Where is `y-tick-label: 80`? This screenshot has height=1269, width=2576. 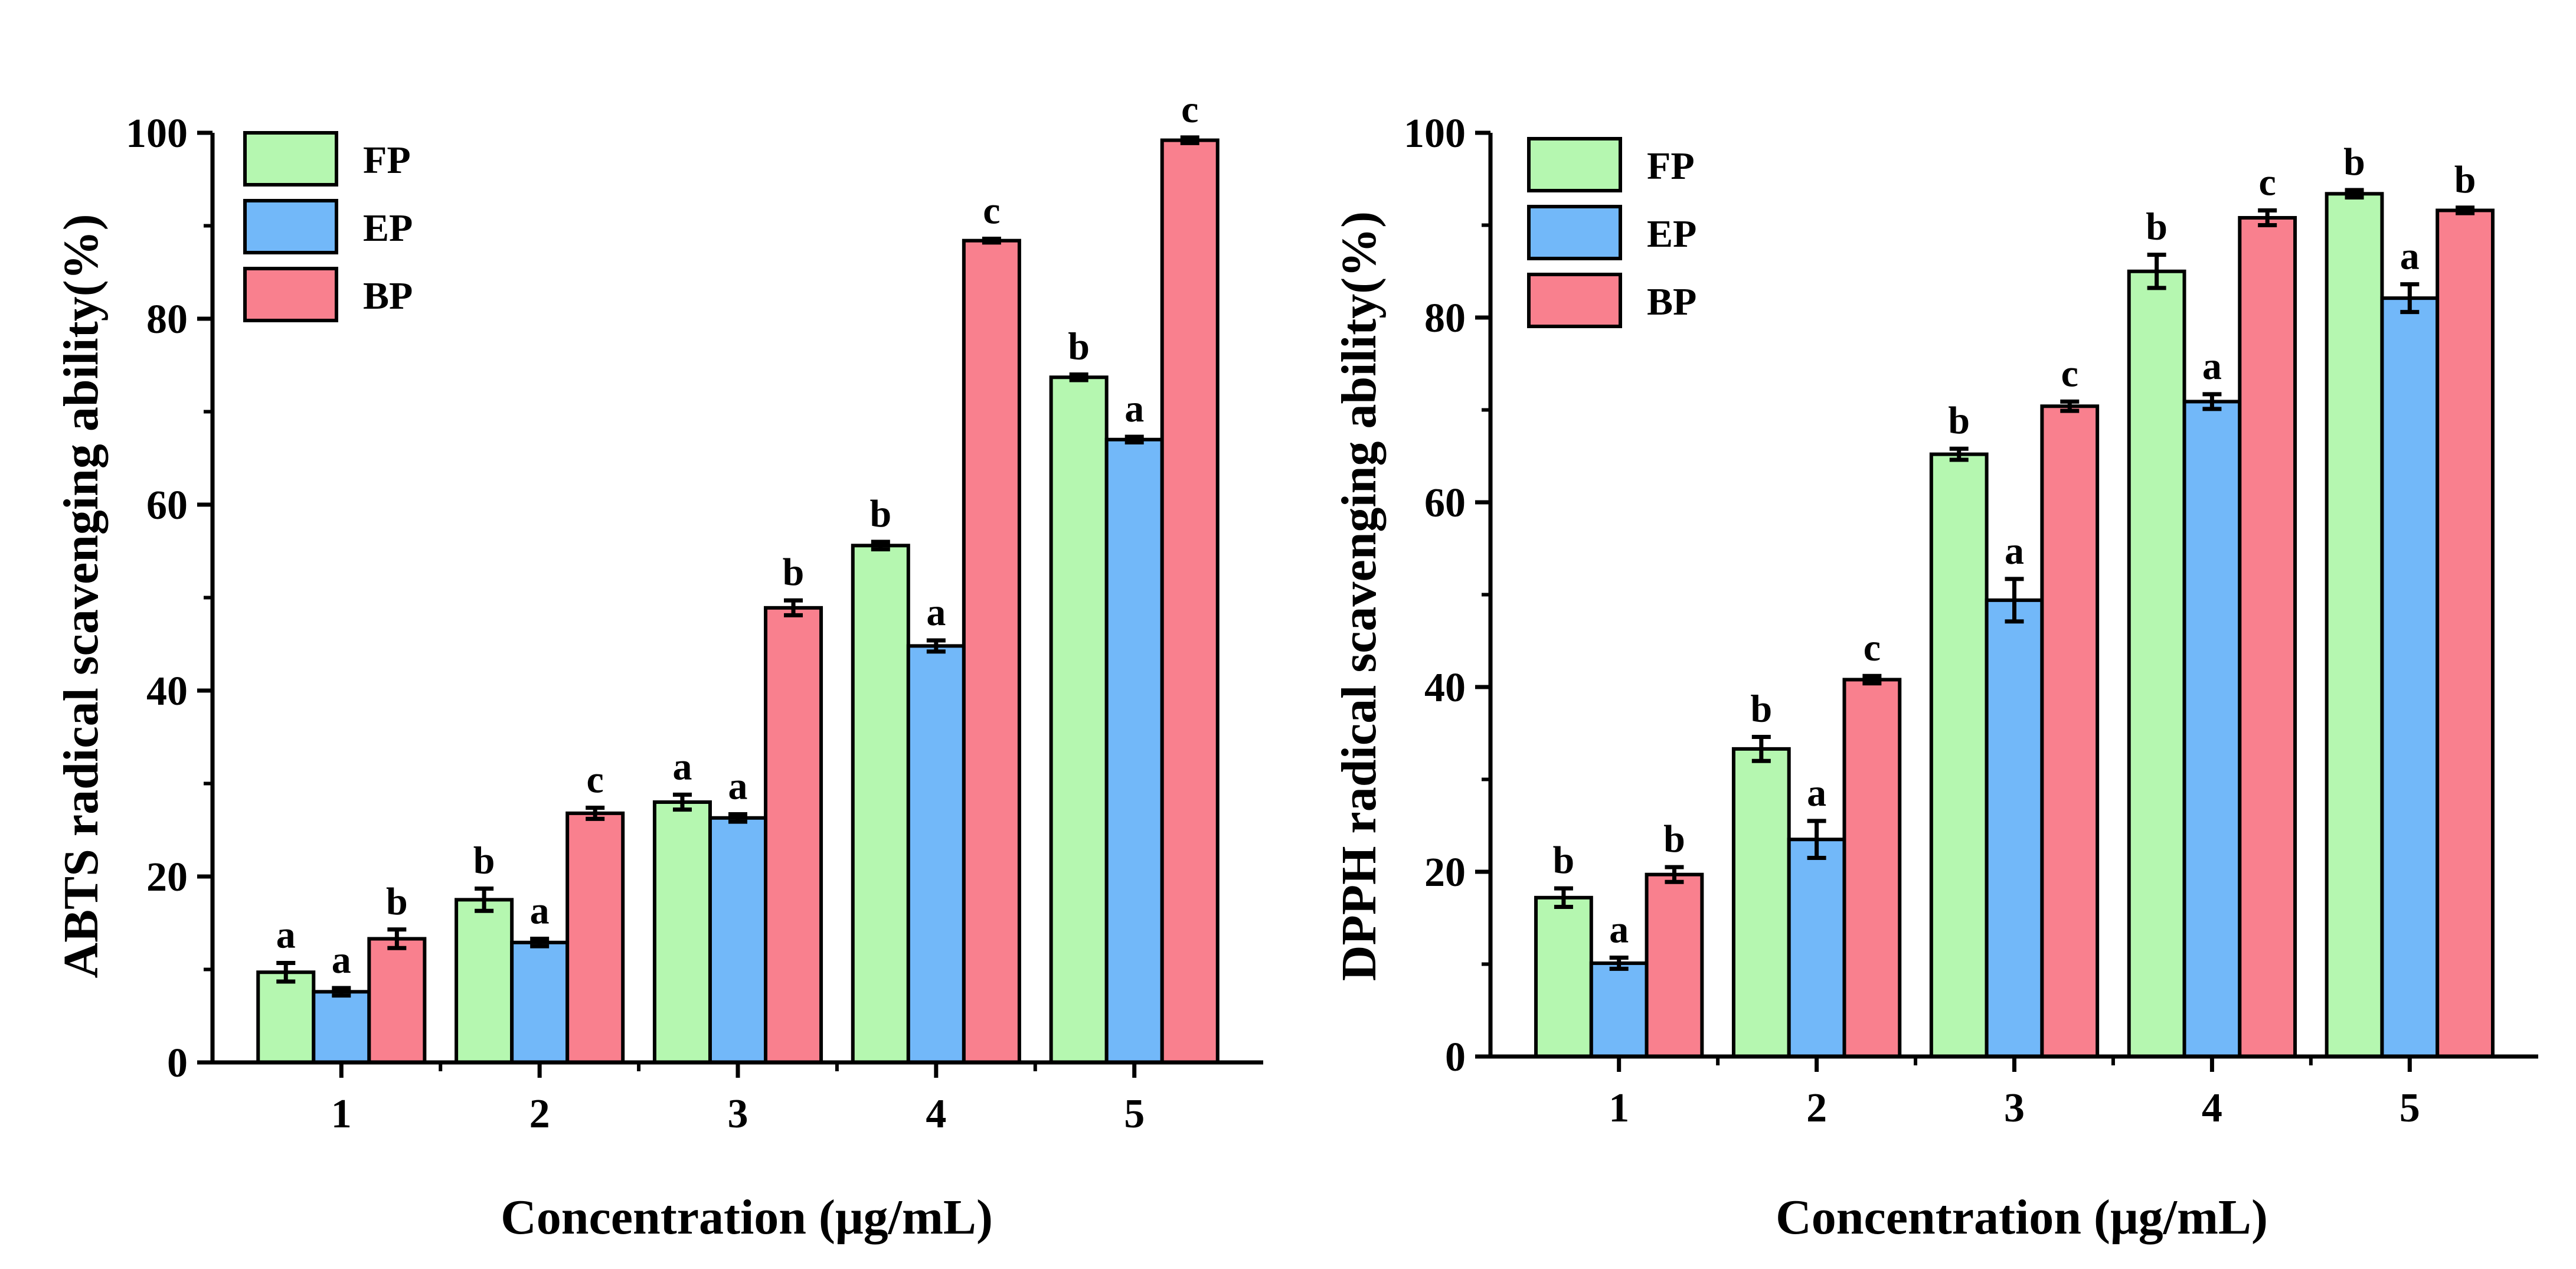
y-tick-label: 80 is located at coordinates (167, 320).